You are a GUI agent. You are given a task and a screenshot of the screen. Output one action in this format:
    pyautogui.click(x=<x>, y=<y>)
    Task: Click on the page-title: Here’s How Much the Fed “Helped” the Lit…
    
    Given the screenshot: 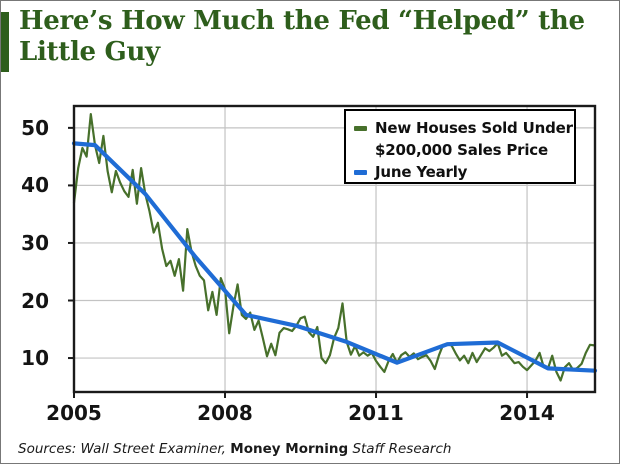 What is the action you would take?
    pyautogui.click(x=302, y=37)
    